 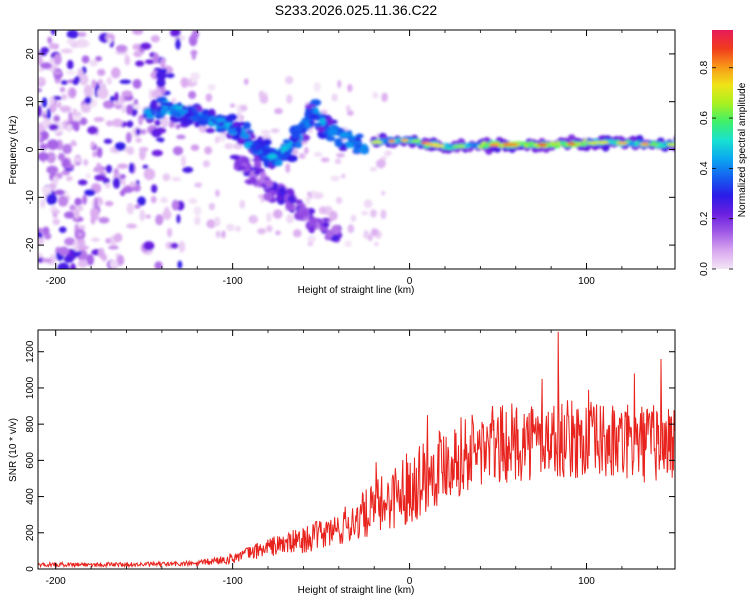 I want to click on y-tick-label: 10, so click(x=30, y=102).